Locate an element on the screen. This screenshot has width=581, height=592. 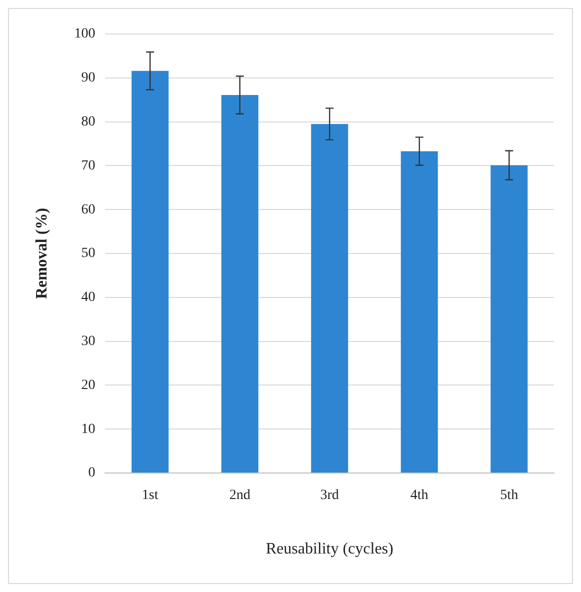
y-tick-label: 70 is located at coordinates (88, 166).